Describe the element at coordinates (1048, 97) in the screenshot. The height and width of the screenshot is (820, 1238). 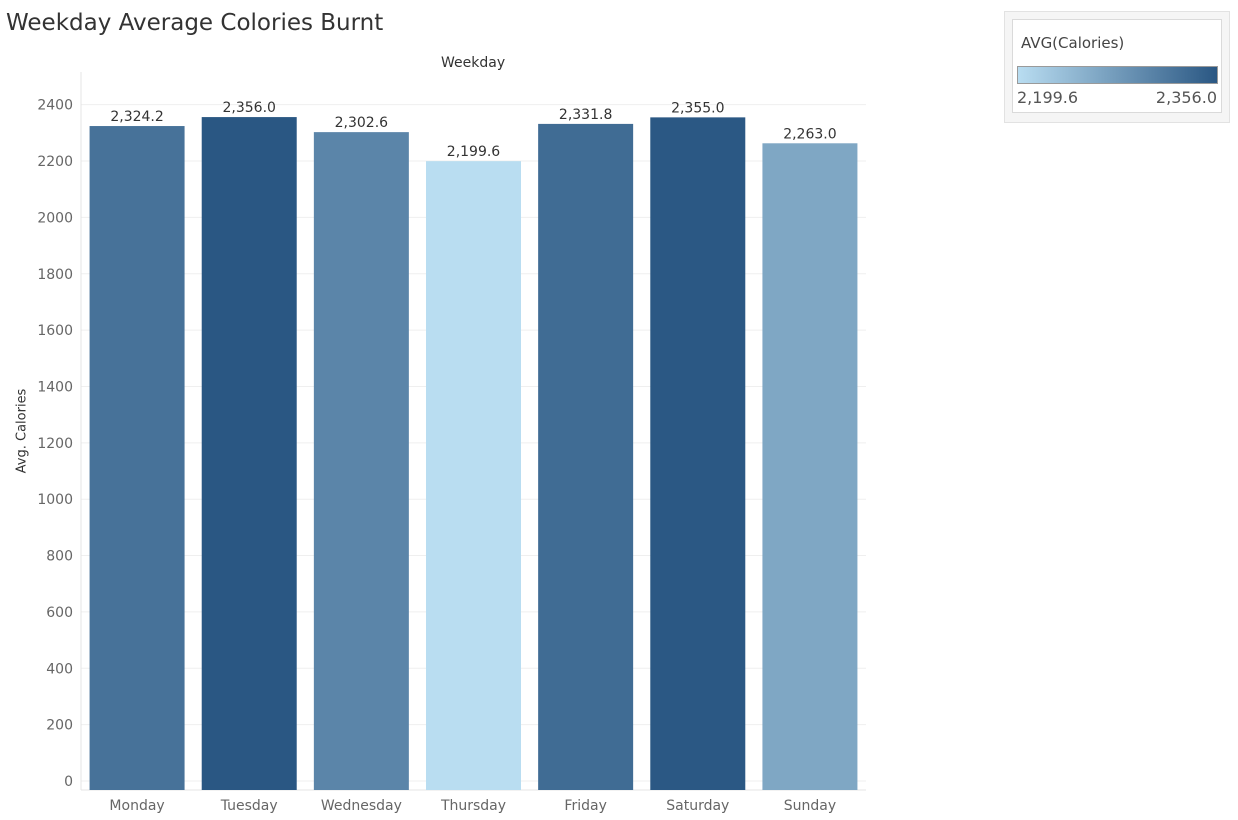
I see `color-legend-min: 2,199.6` at that location.